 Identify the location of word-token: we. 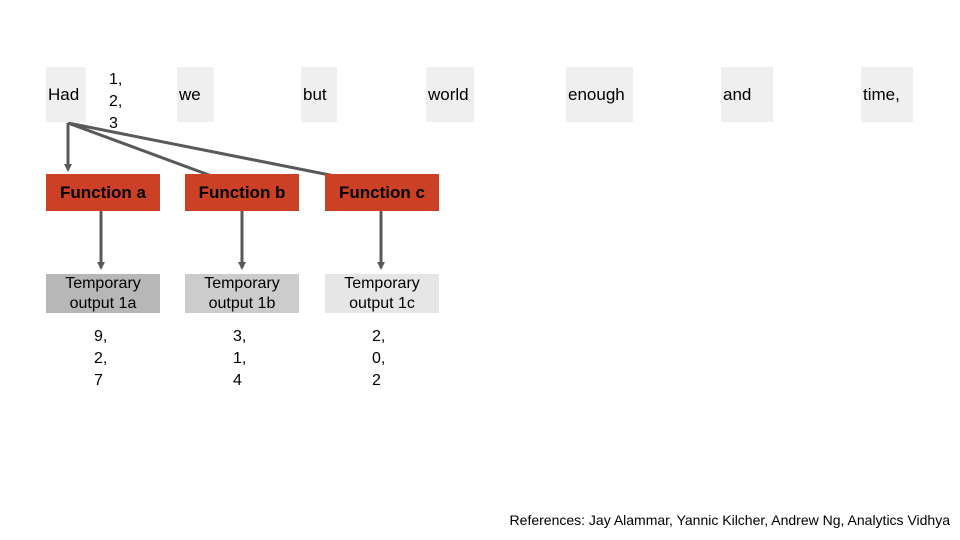
(195, 94).